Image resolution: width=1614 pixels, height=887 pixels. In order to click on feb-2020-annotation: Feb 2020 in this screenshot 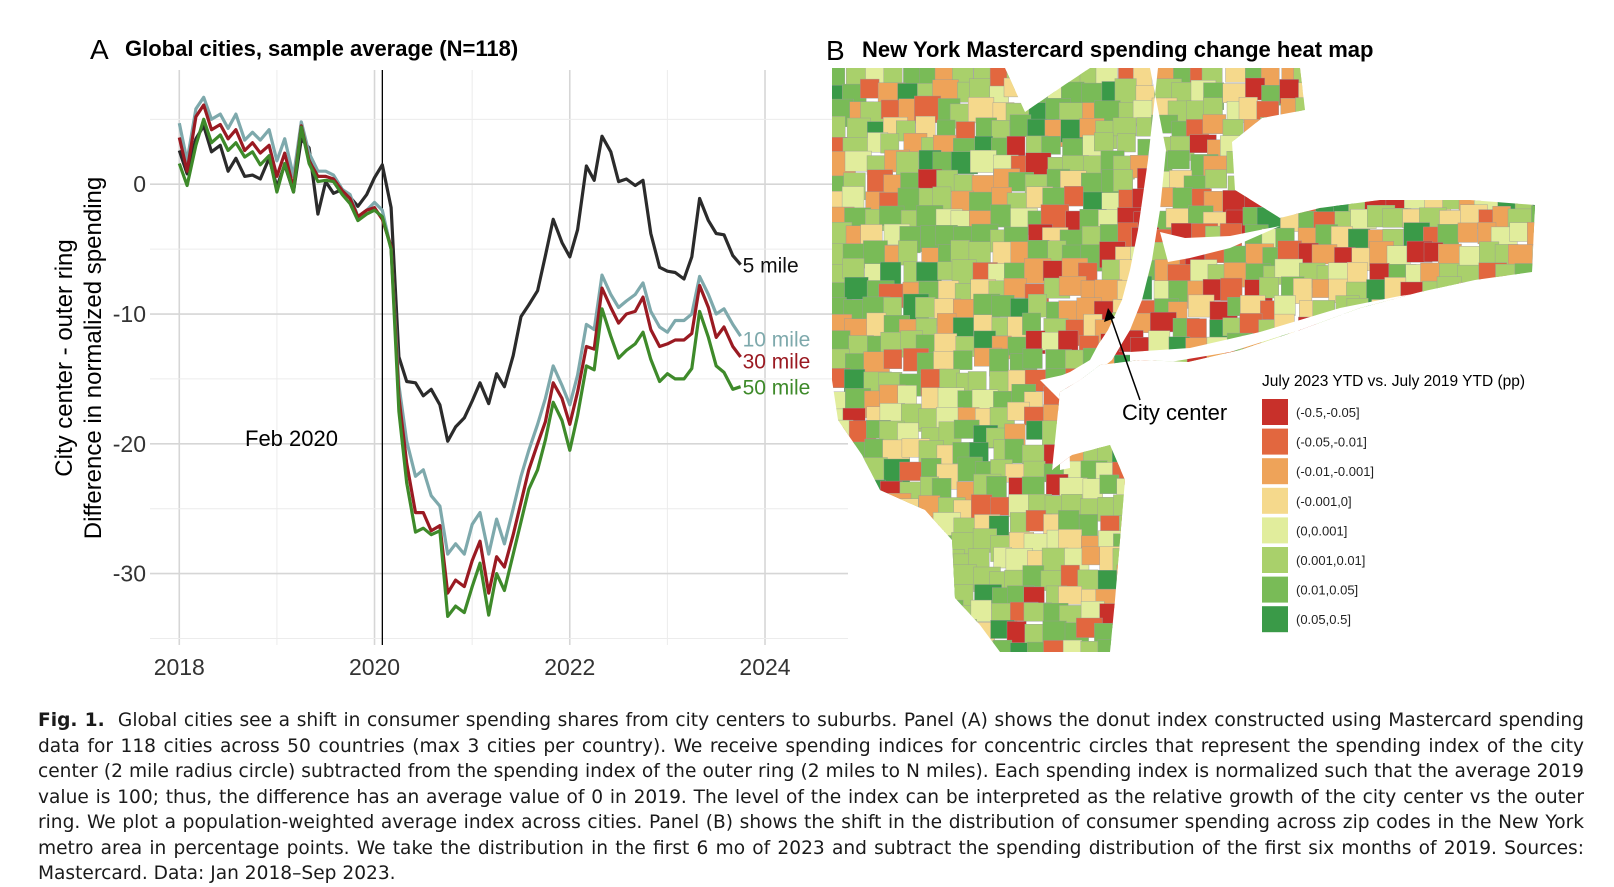, I will do `click(291, 438)`.